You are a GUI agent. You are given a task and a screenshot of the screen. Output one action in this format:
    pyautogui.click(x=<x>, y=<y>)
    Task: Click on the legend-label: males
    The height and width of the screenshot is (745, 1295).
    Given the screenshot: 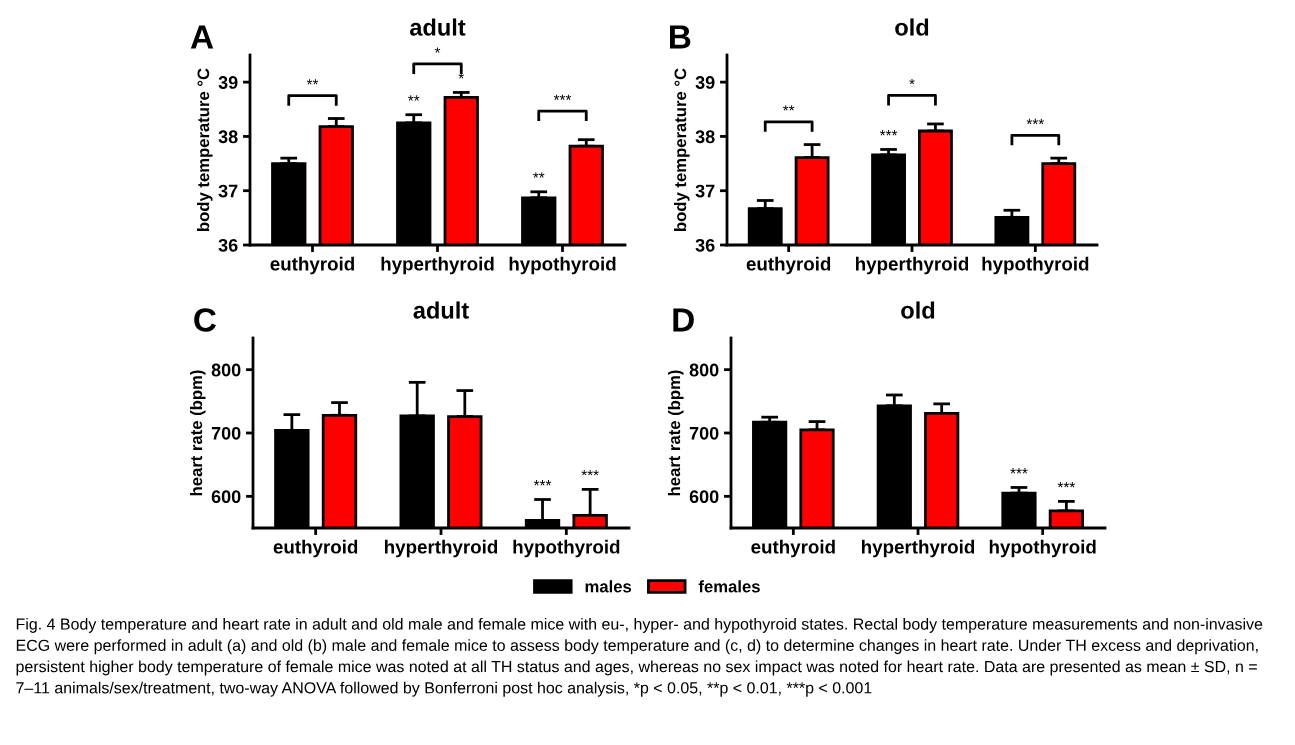 What is the action you would take?
    pyautogui.click(x=608, y=586)
    